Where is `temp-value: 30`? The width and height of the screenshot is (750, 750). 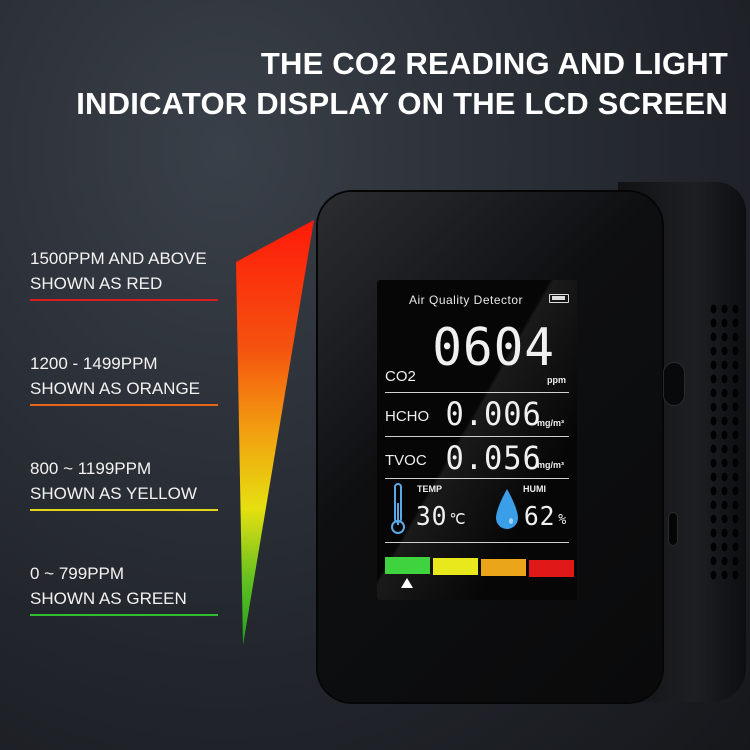 temp-value: 30 is located at coordinates (431, 517).